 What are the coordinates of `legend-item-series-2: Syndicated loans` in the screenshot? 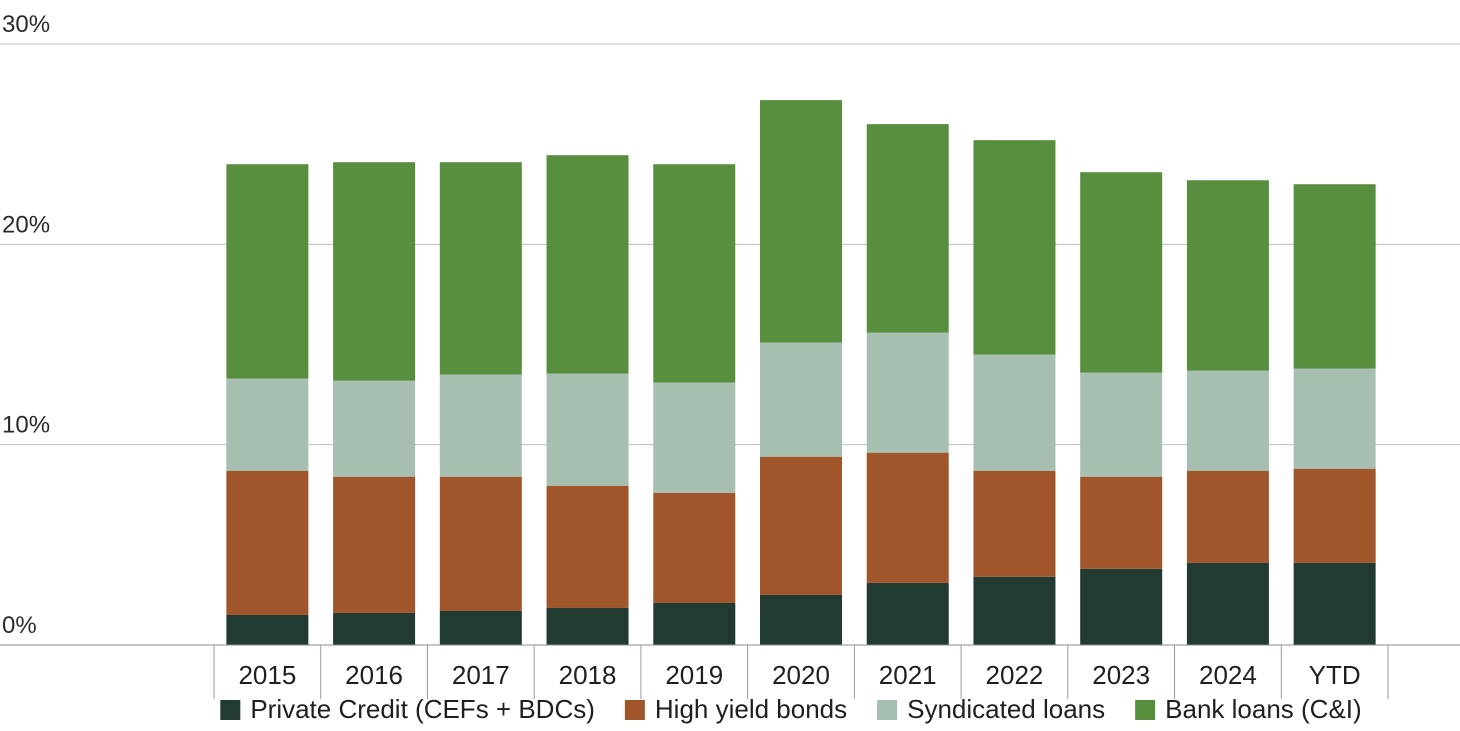 It's located at (991, 709).